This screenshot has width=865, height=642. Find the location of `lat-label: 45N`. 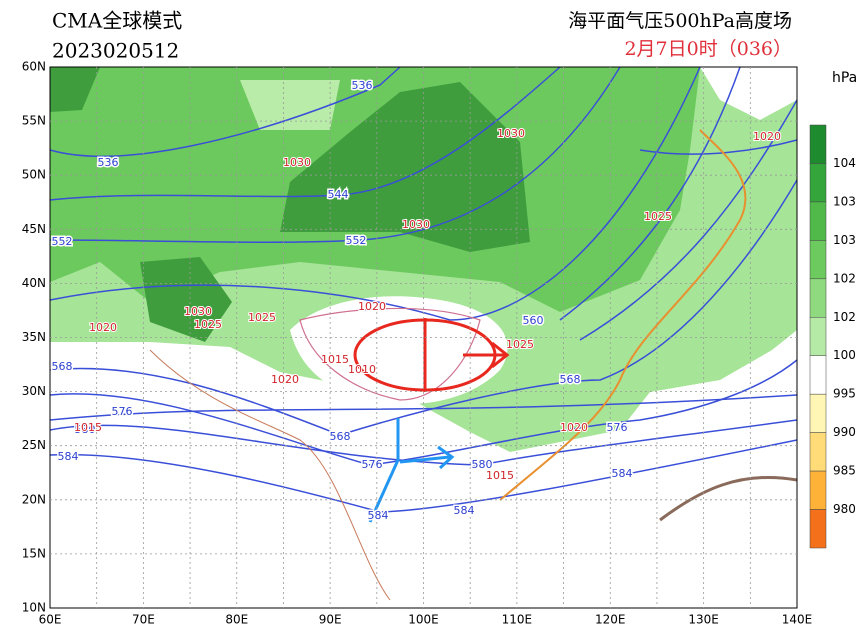

lat-label: 45N is located at coordinates (34, 229).